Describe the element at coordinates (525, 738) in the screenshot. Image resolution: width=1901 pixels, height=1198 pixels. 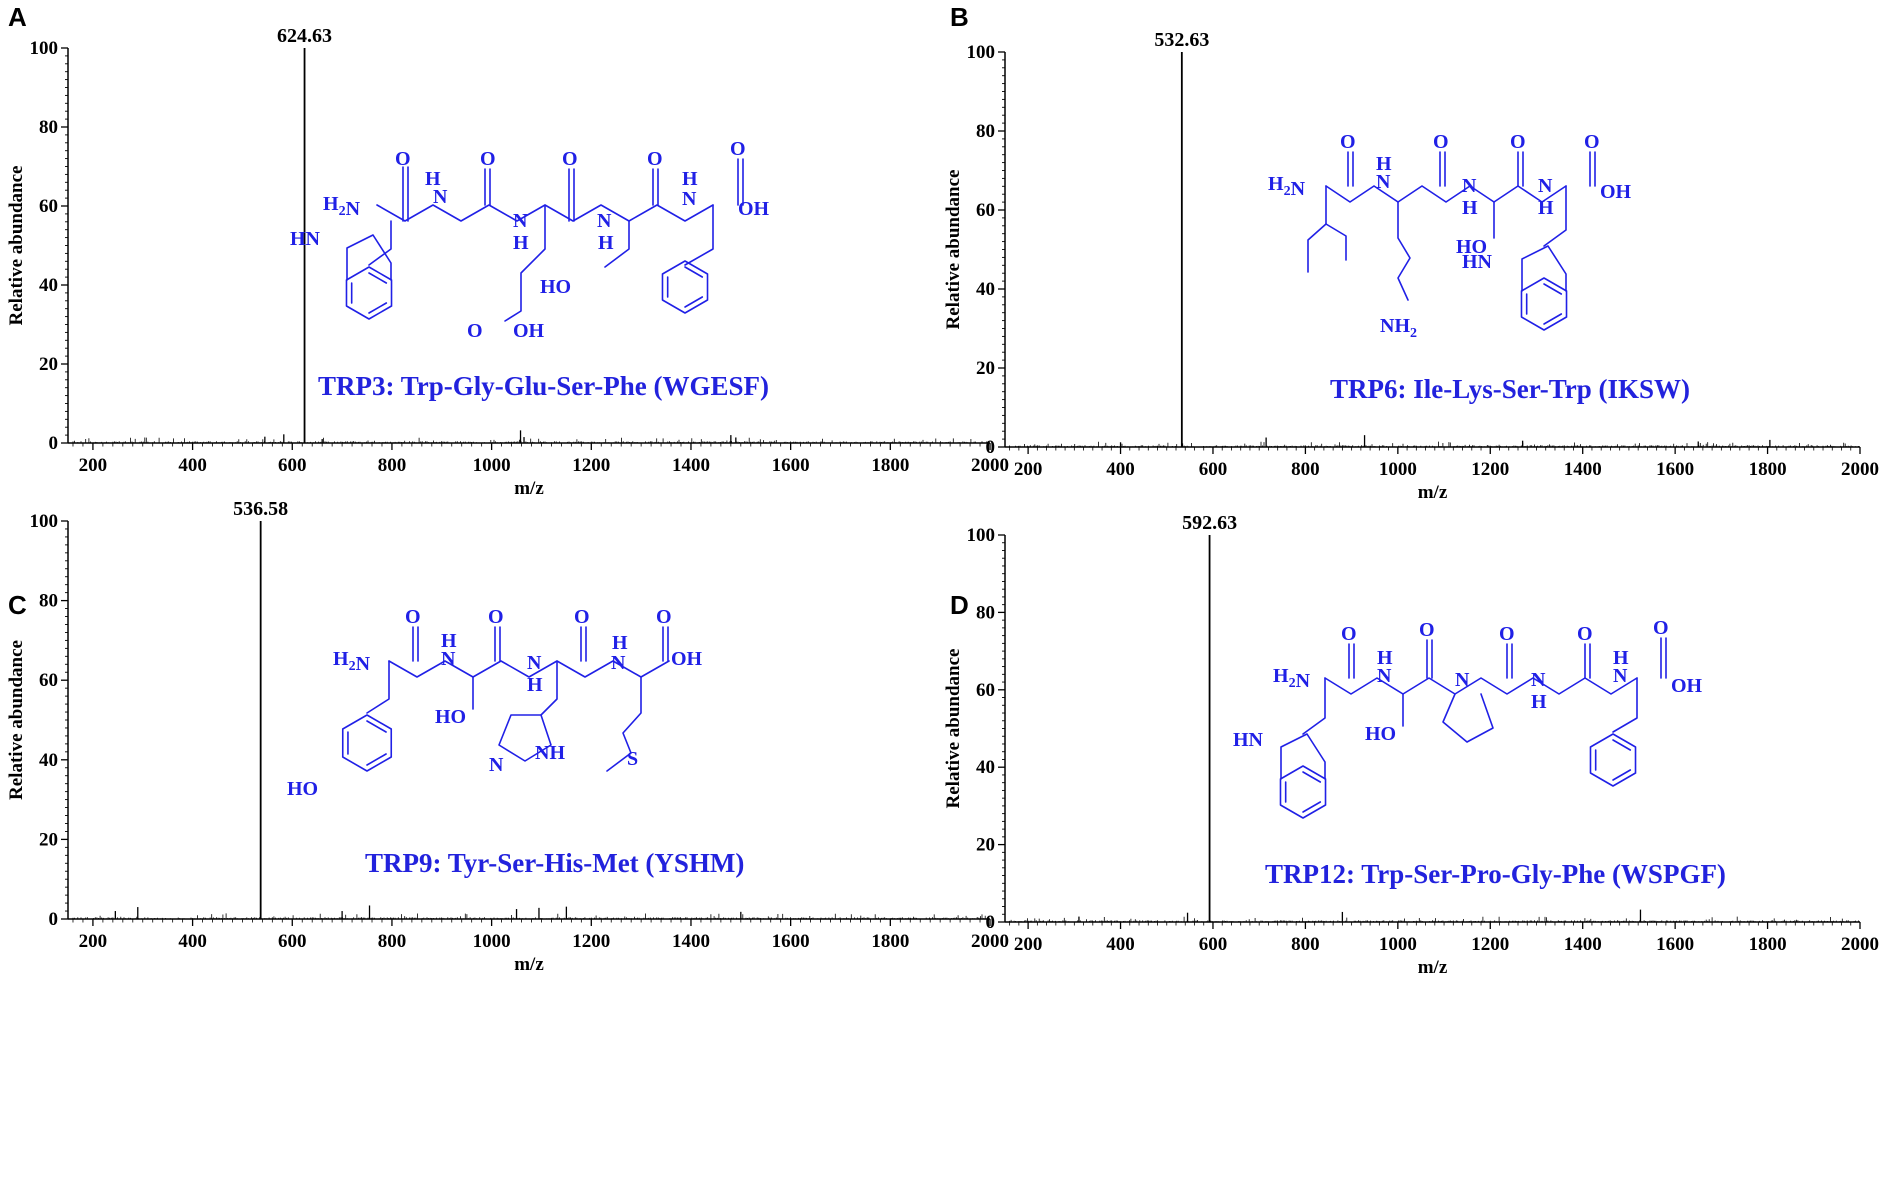
I see `imidazole-ring` at that location.